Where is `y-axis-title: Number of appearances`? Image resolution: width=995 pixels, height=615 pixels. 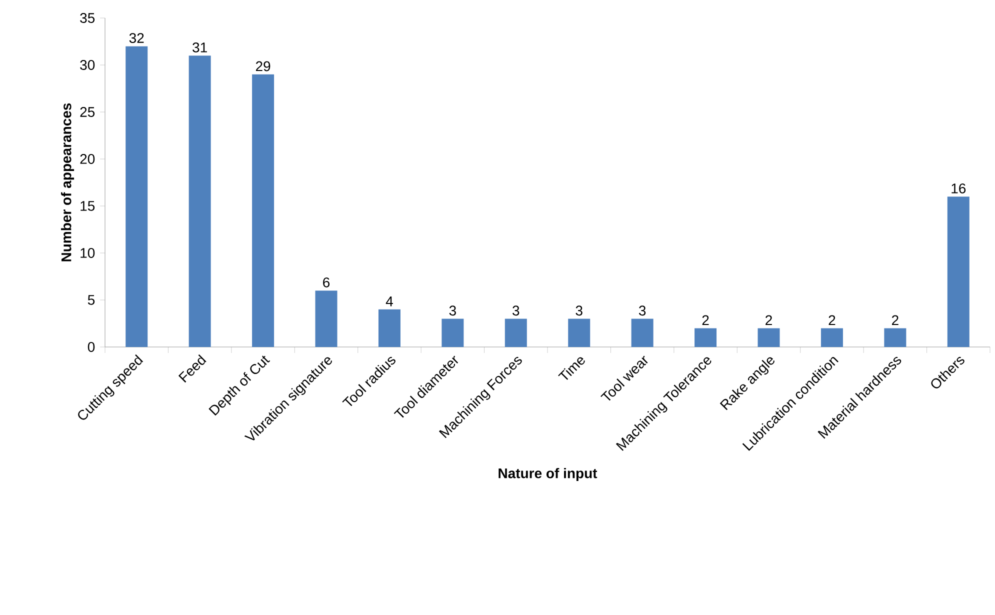
y-axis-title: Number of appearances is located at coordinates (67, 182).